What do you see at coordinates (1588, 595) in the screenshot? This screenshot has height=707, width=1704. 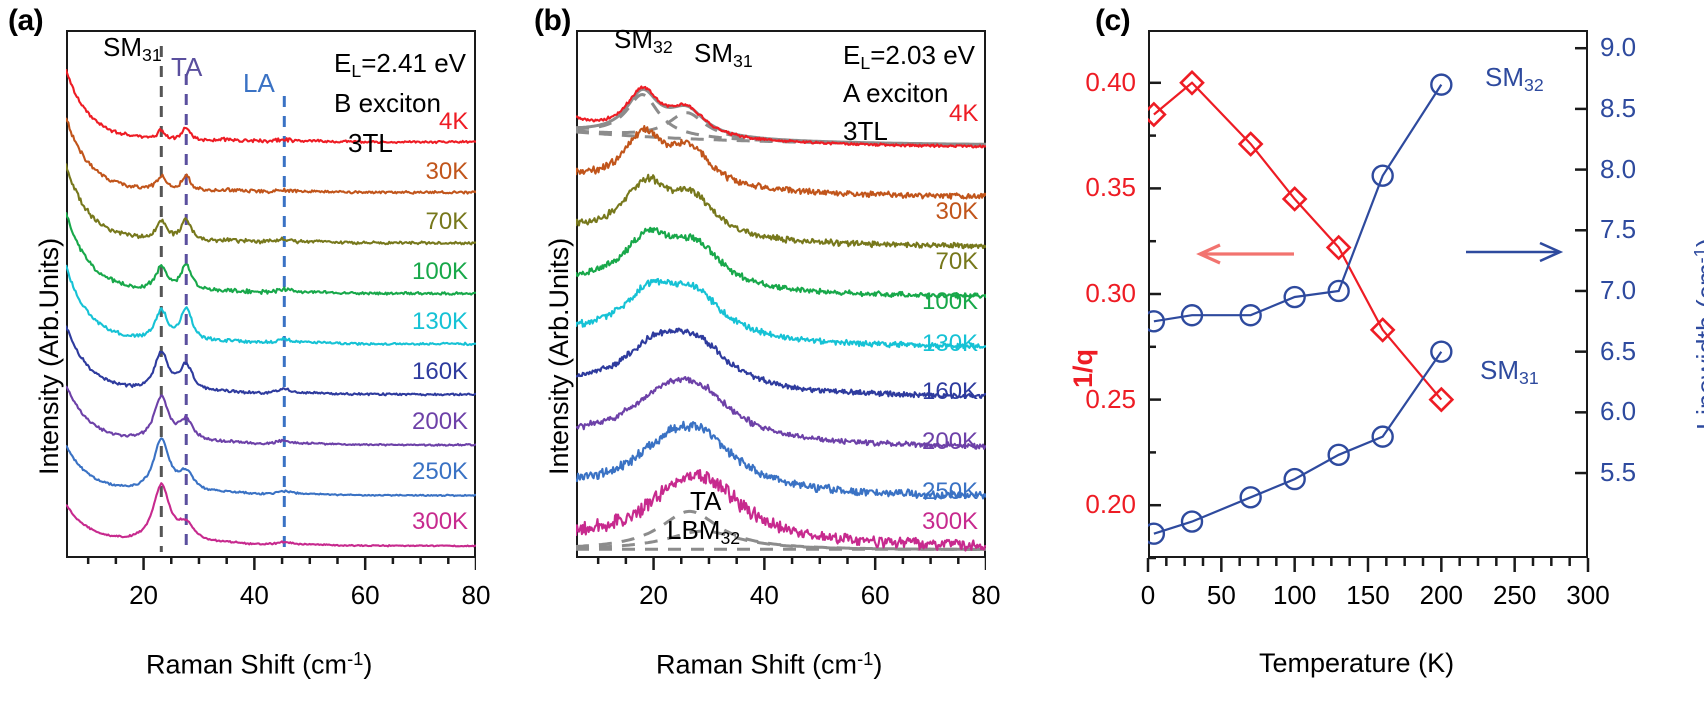 I see `panel-c-xtick-300: 300` at bounding box center [1588, 595].